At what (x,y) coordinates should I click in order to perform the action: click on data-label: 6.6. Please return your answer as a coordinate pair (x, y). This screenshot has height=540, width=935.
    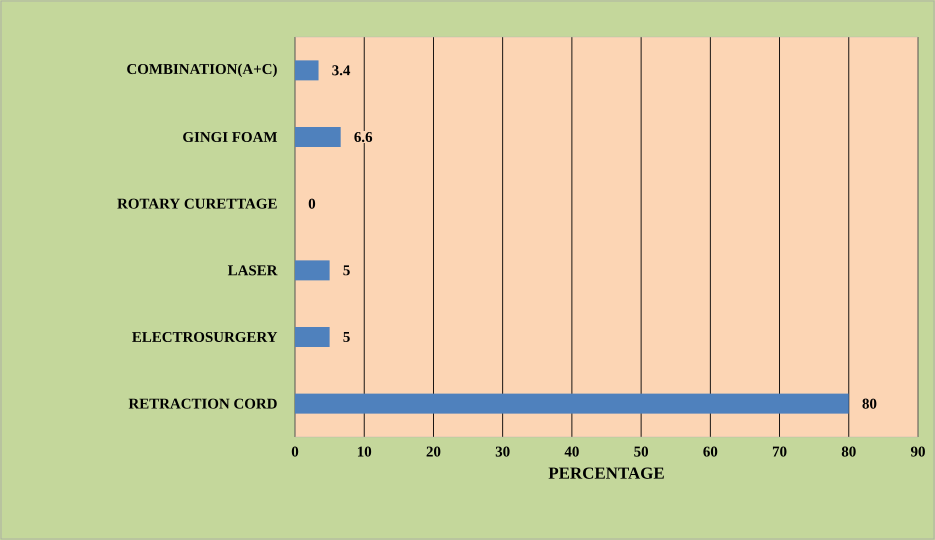
    Looking at the image, I should click on (363, 137).